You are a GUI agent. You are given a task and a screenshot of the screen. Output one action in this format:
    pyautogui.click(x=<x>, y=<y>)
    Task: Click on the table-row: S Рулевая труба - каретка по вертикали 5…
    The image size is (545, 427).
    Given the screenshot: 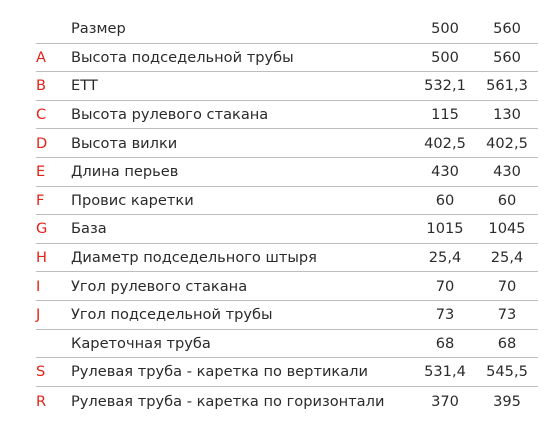 What is the action you would take?
    pyautogui.click(x=287, y=372)
    